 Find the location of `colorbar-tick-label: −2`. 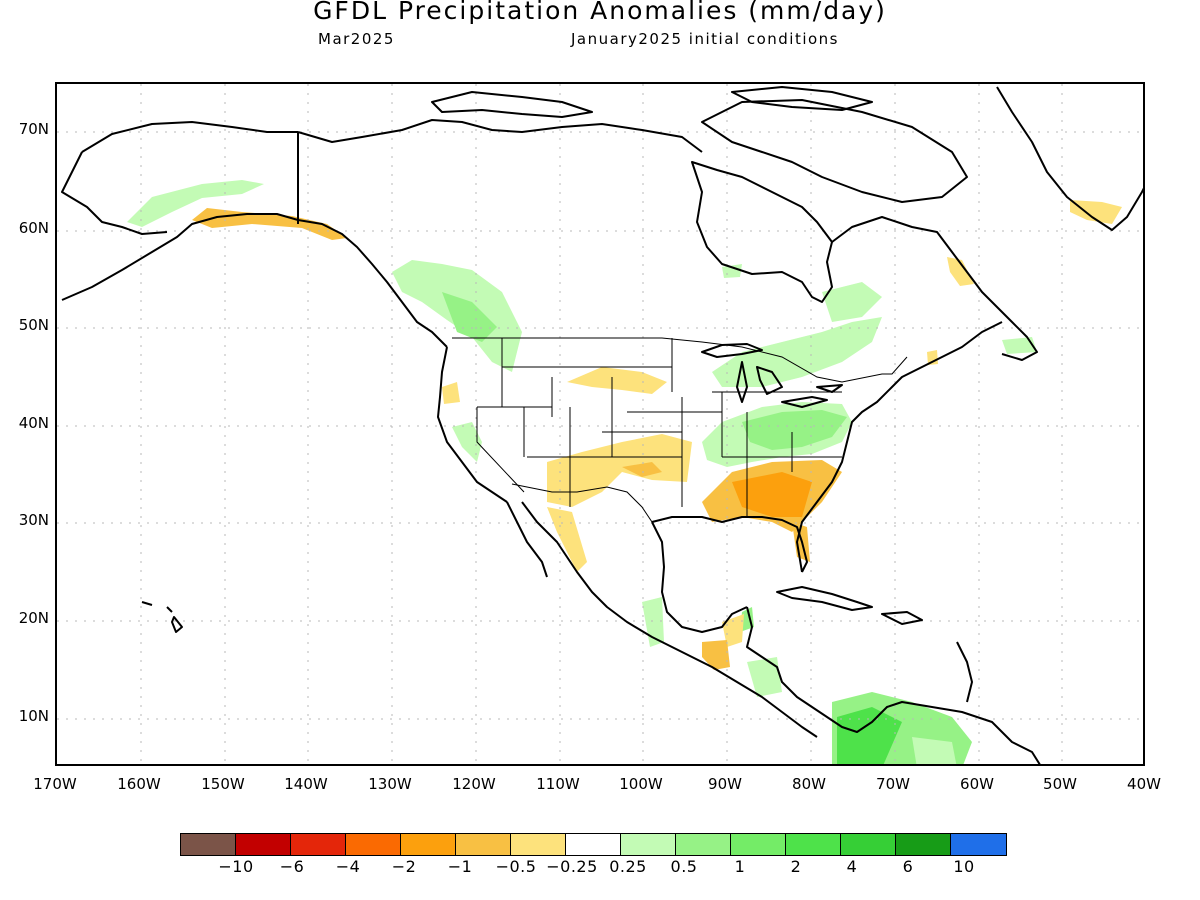

colorbar-tick-label: −2 is located at coordinates (404, 866).